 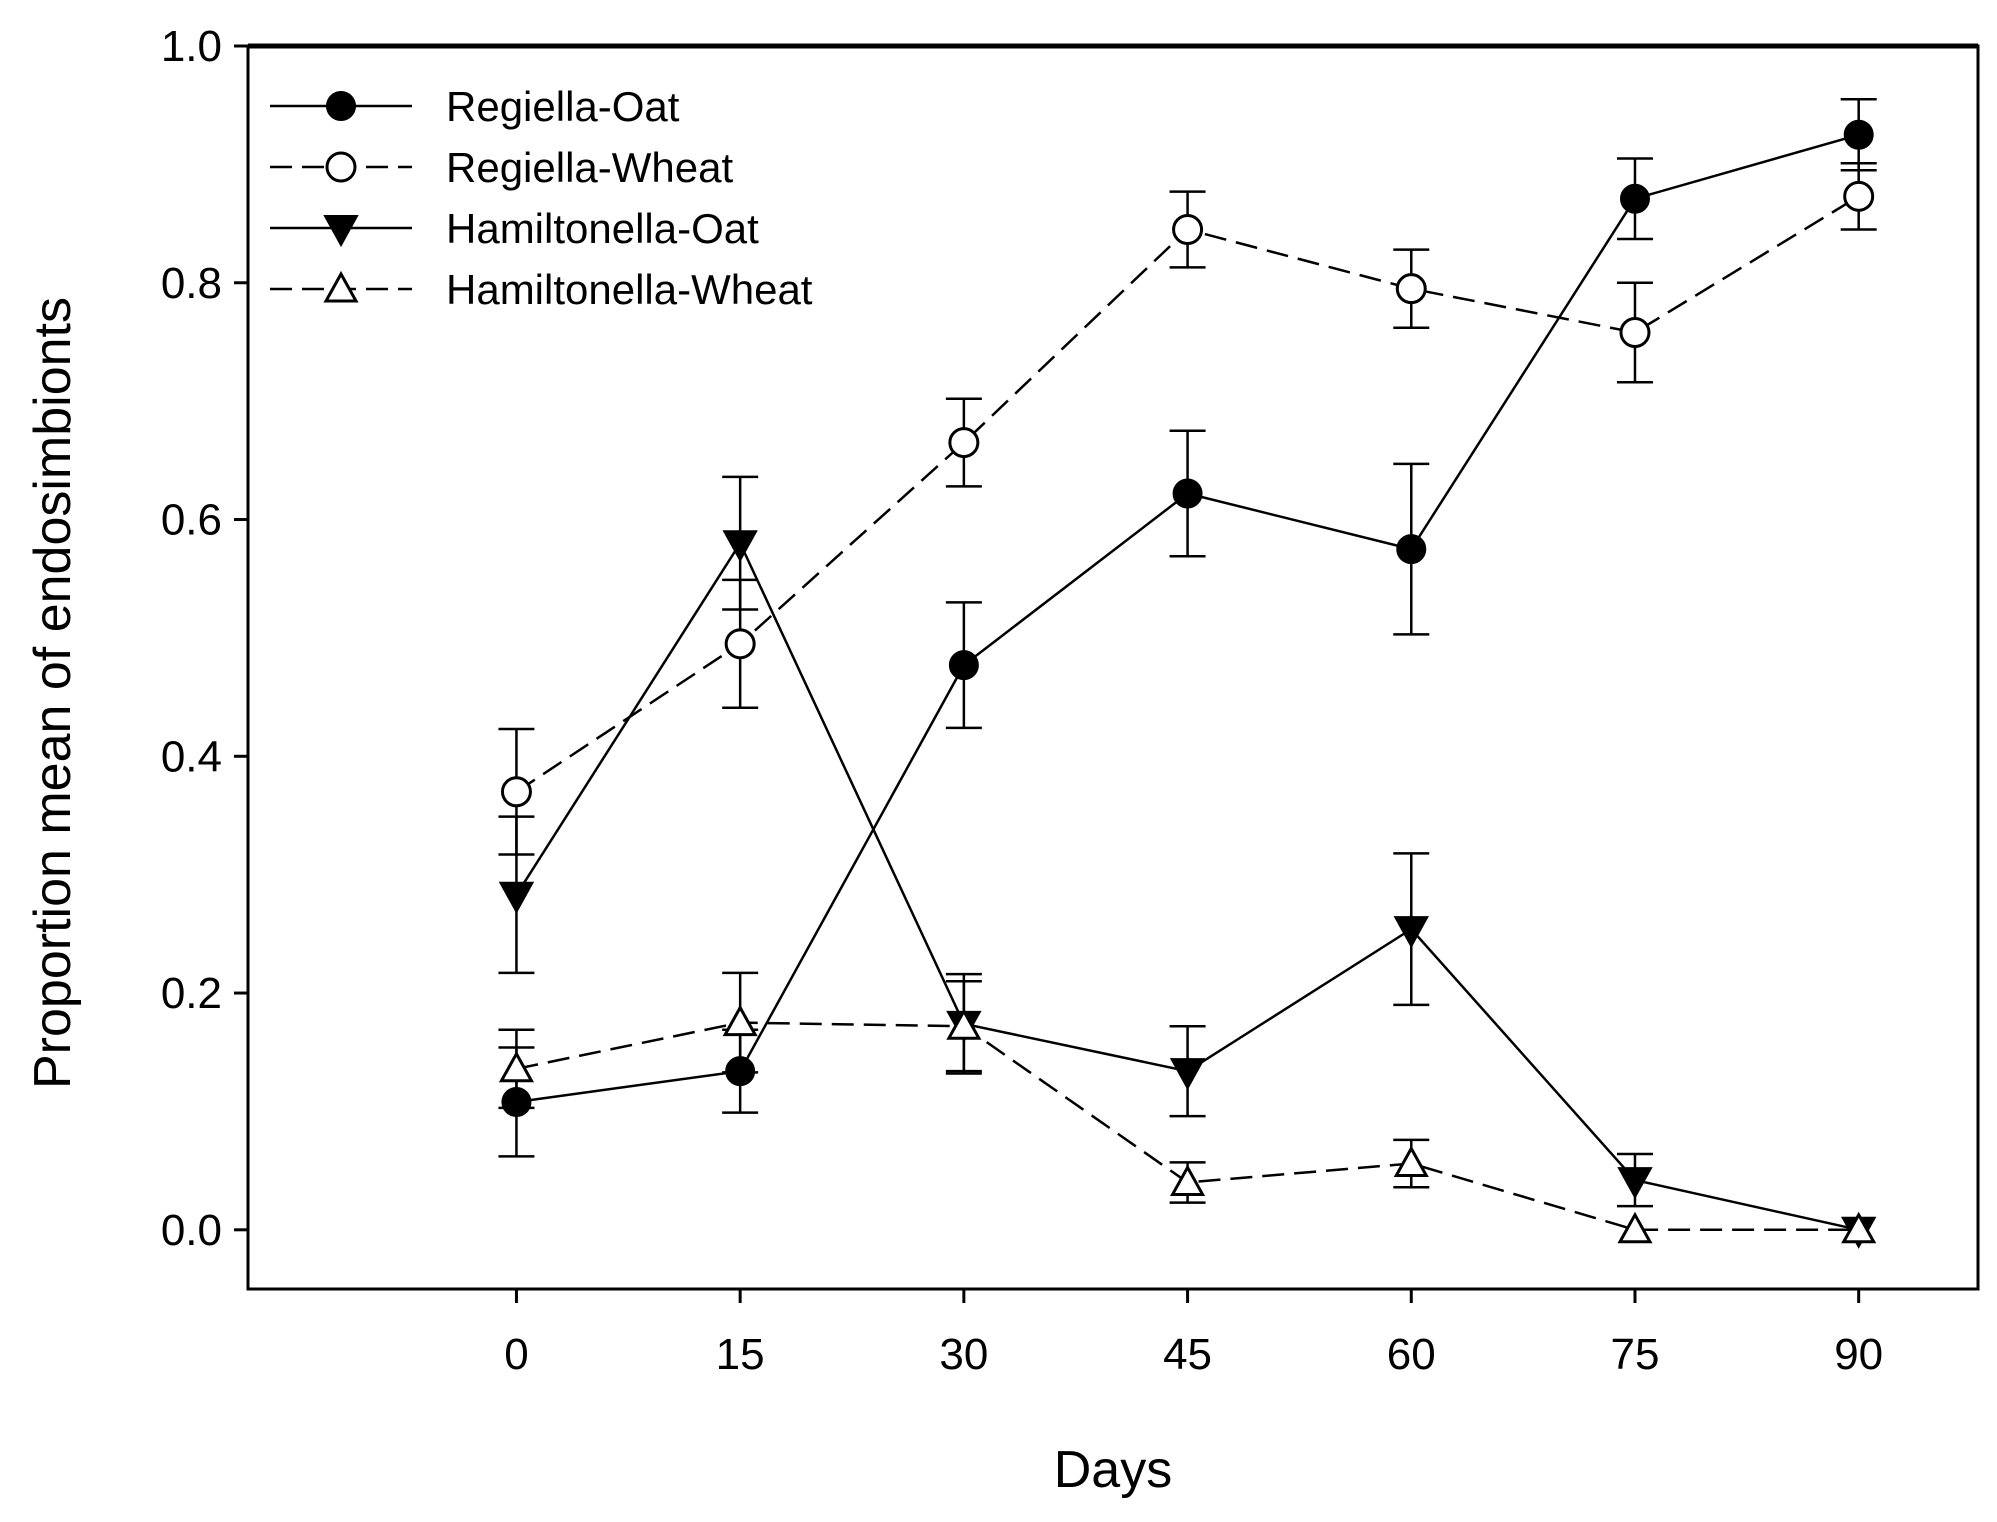 What do you see at coordinates (516, 1354) in the screenshot?
I see `x-tick-label: 0` at bounding box center [516, 1354].